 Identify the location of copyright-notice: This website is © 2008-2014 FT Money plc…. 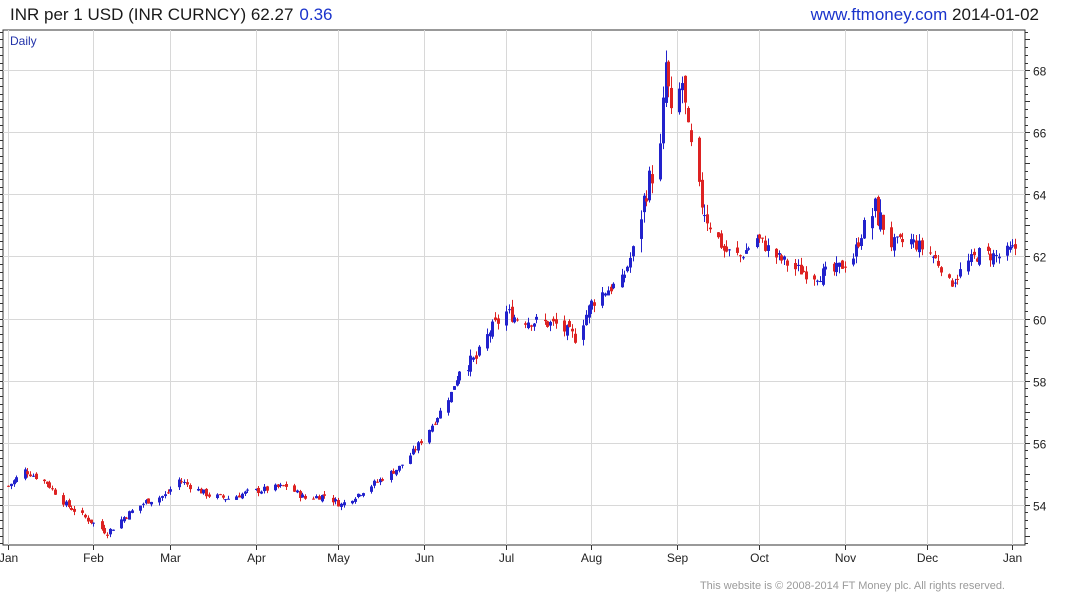
(852, 586).